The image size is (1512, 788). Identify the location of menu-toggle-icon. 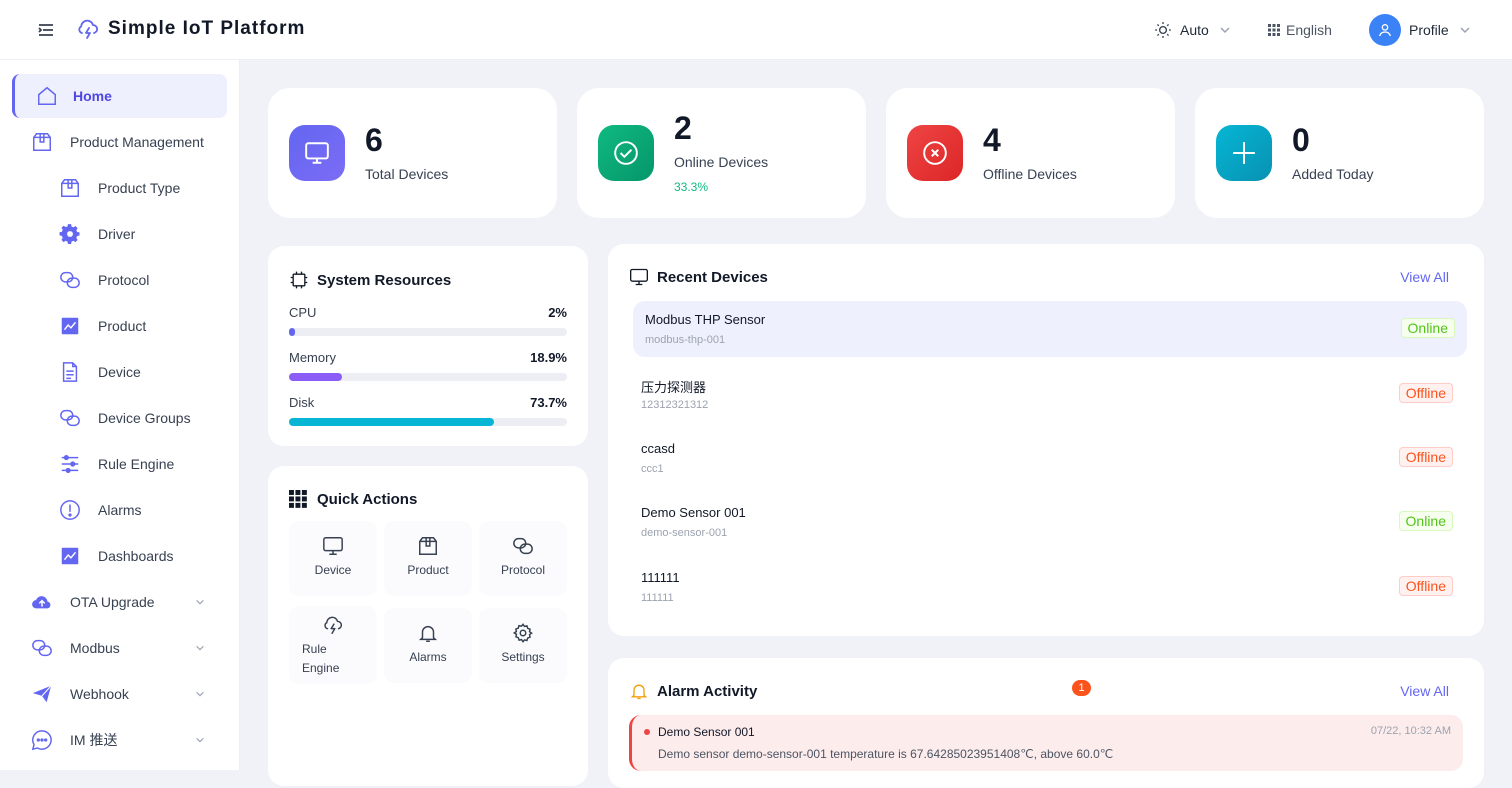
(46, 30).